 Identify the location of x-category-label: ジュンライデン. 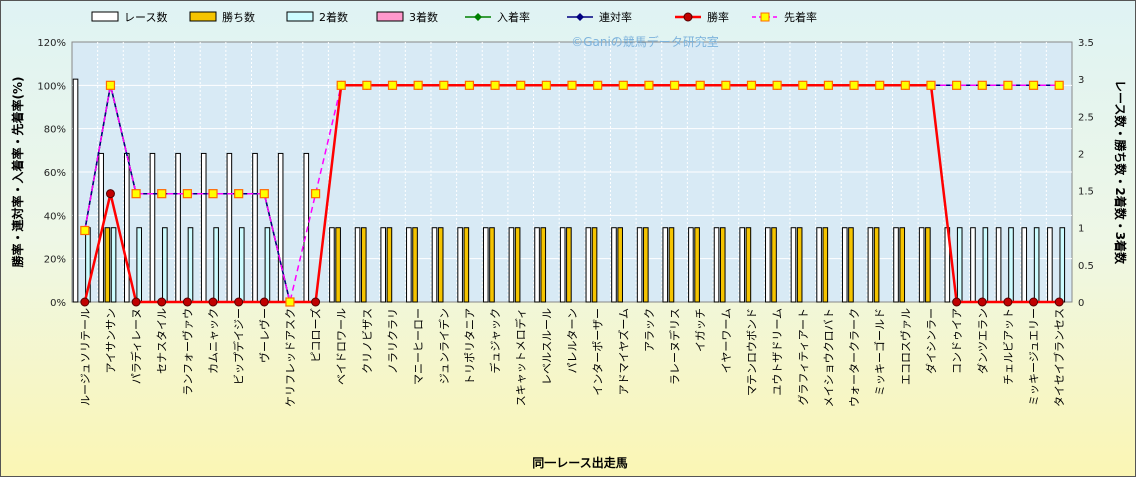
(444, 346).